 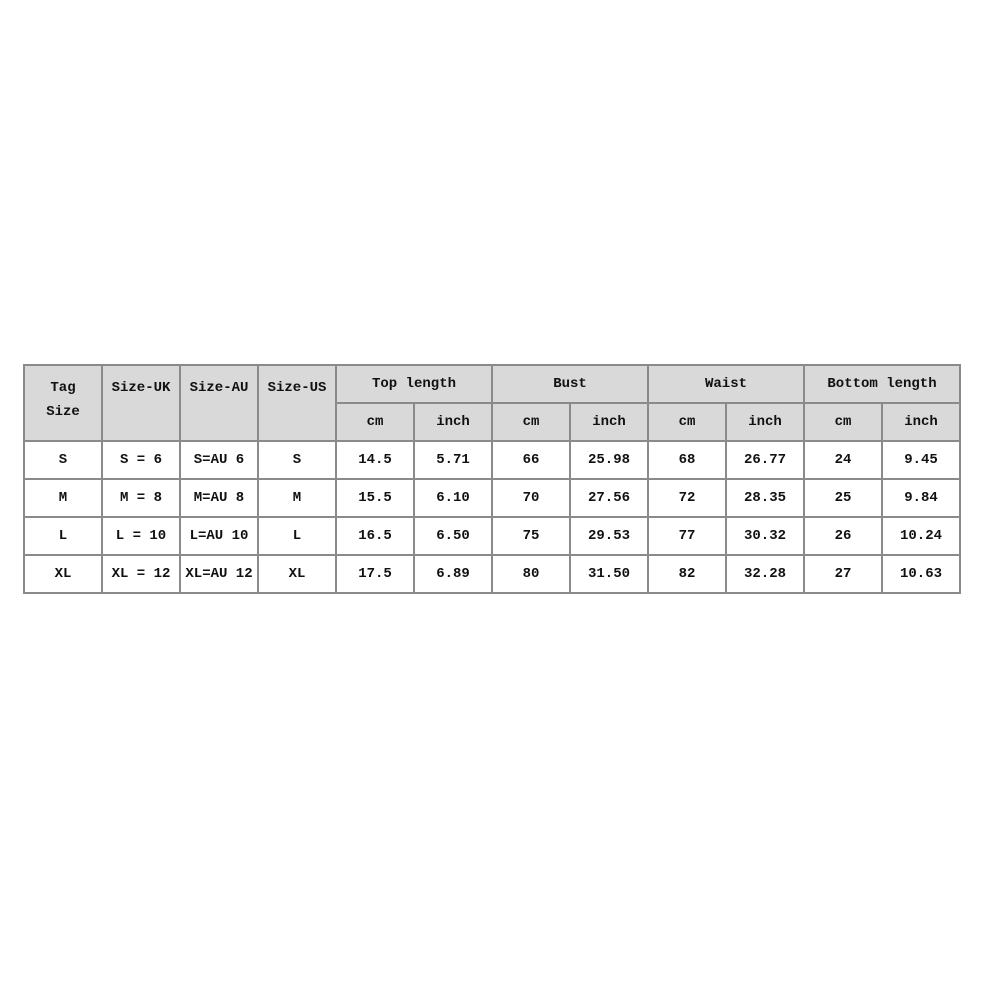 I want to click on table-cell: 32.28, so click(x=765, y=574).